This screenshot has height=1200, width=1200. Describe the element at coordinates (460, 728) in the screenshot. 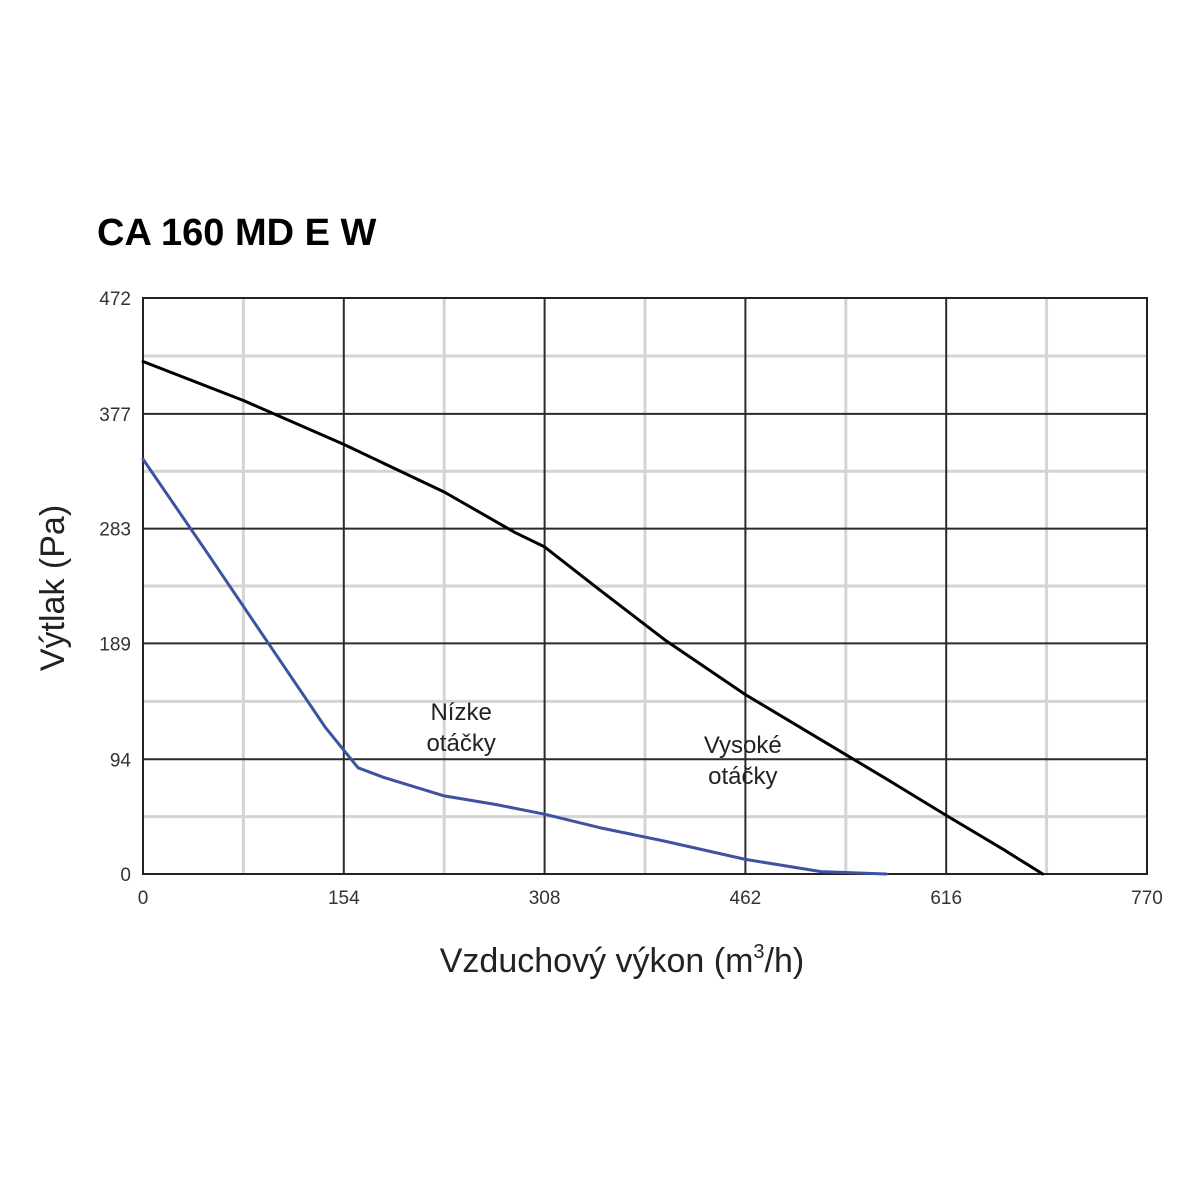

I see `curve-annotation-1: Nízke otáčky` at that location.